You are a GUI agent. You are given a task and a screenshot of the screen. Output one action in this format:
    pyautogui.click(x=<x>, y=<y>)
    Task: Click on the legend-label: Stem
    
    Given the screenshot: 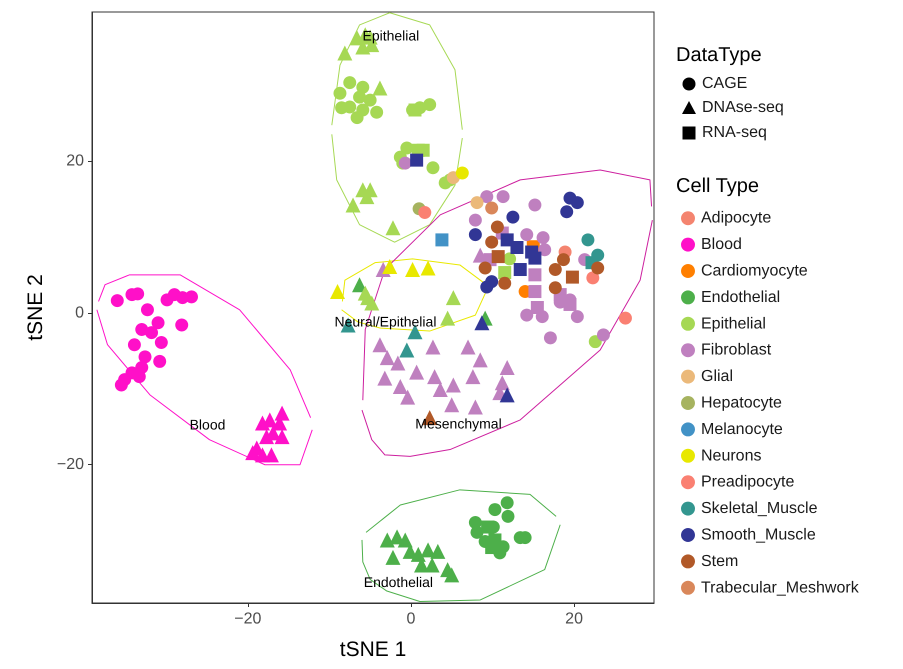 What is the action you would take?
    pyautogui.click(x=719, y=561)
    